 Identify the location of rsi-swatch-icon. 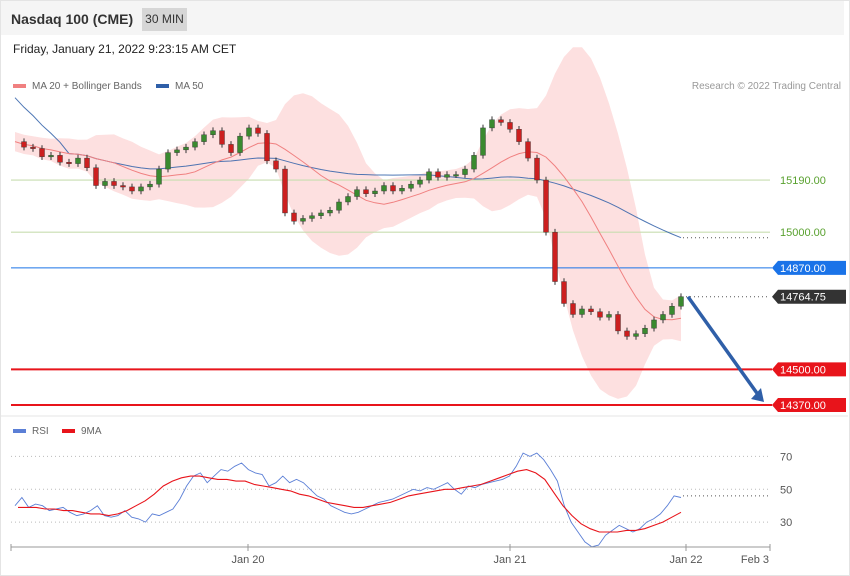
(19, 431).